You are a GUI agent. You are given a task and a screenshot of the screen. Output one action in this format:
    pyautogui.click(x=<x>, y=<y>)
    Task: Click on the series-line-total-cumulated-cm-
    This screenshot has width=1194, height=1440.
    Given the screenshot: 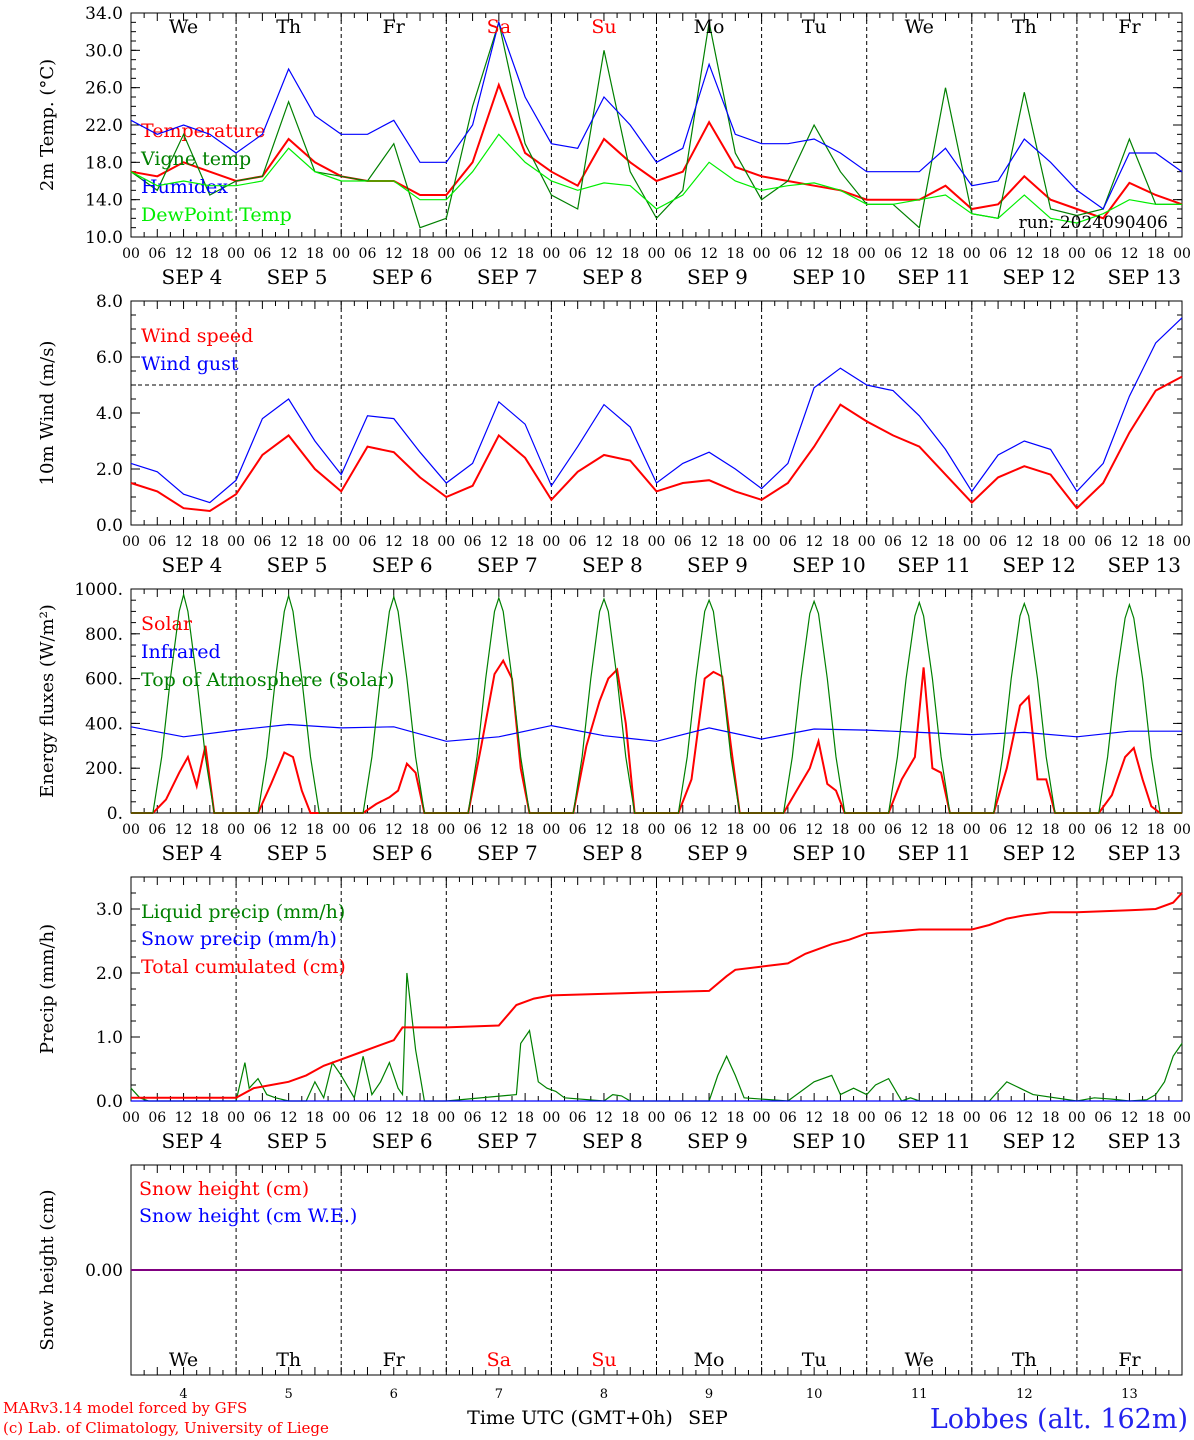 What is the action you would take?
    pyautogui.click(x=657, y=995)
    